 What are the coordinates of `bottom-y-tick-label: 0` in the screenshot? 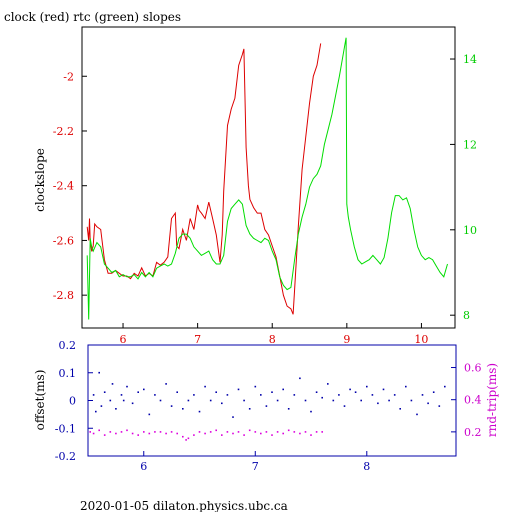 It's located at (72, 401).